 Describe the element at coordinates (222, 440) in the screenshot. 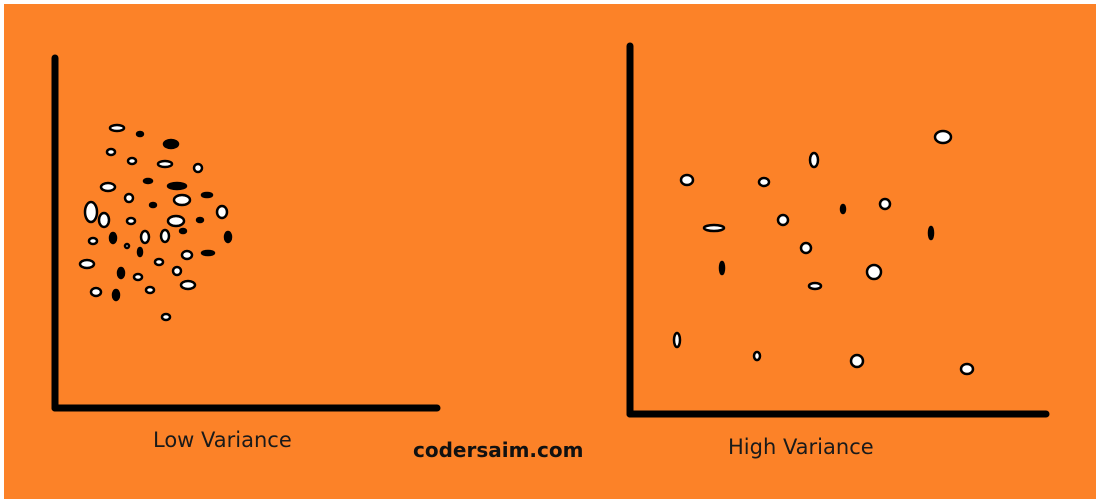

I see `low-variance-caption: Low Variance` at that location.